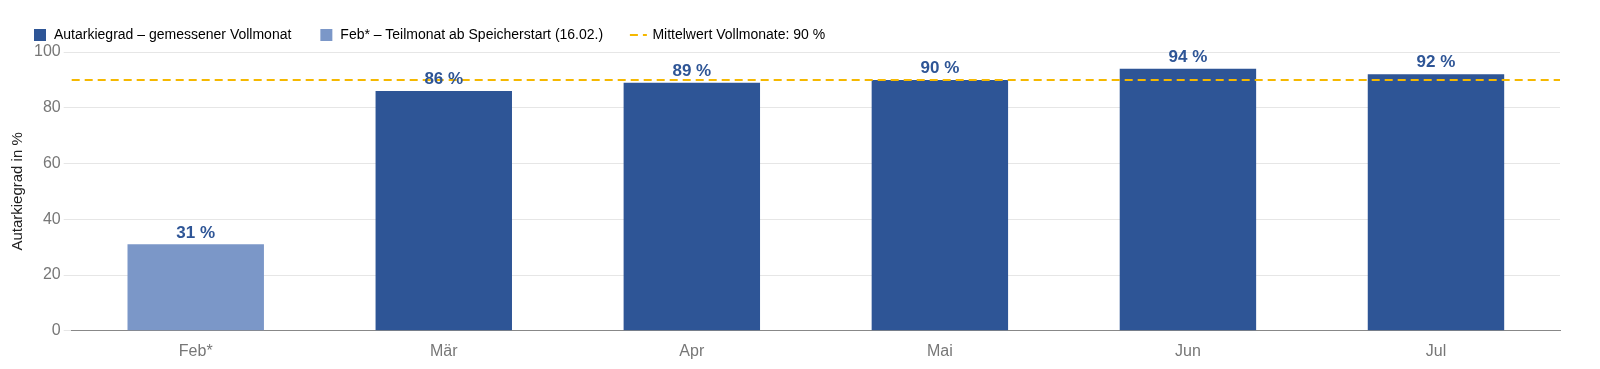 The height and width of the screenshot is (369, 1600). Describe the element at coordinates (51, 218) in the screenshot. I see `y-tick-label: 40` at that location.